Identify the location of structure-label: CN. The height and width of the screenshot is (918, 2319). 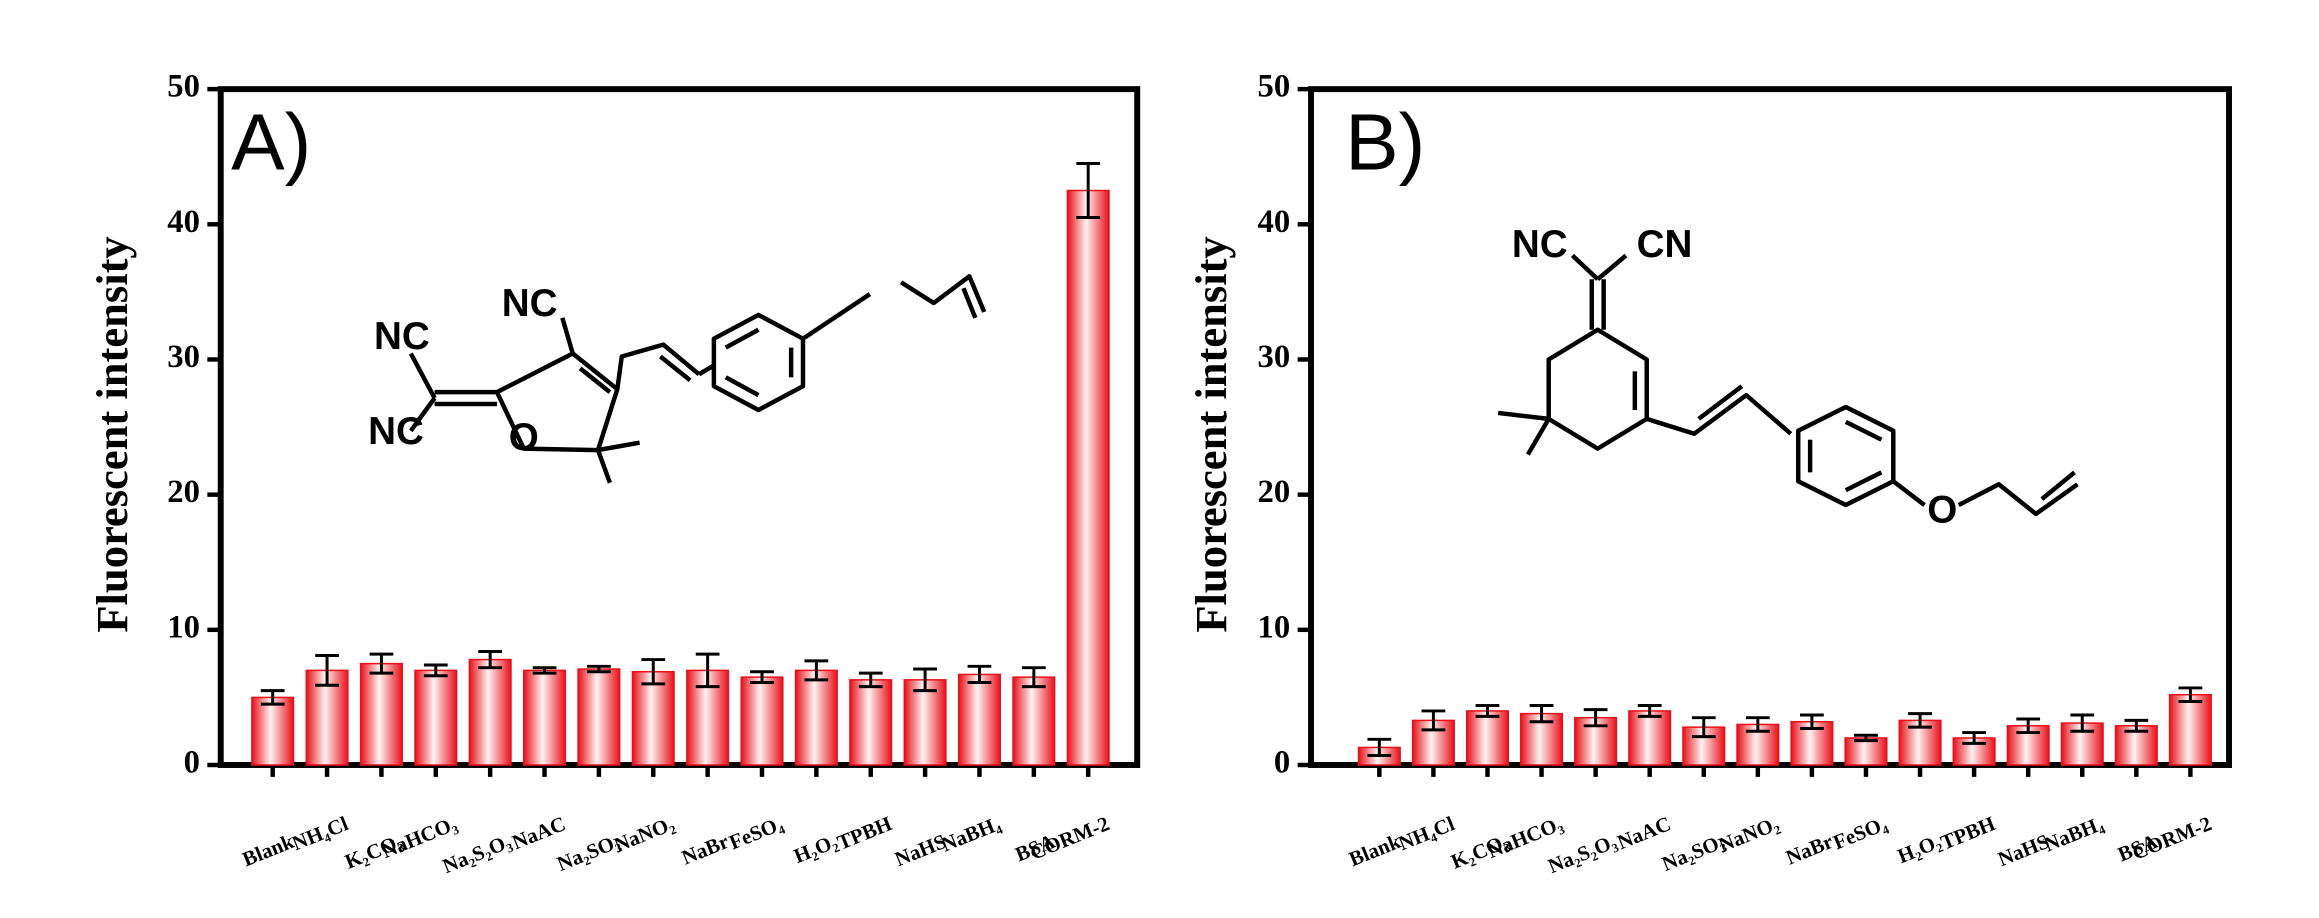
(1665, 244).